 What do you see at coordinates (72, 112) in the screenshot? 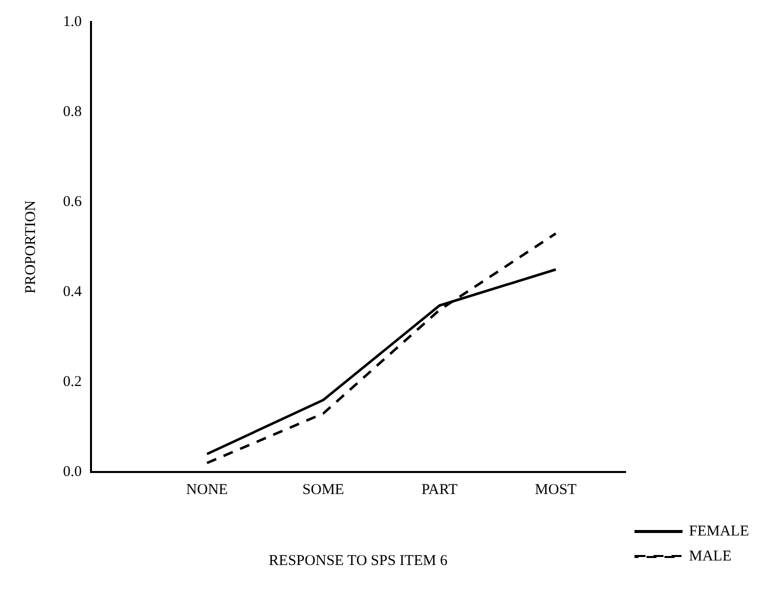
I see `y-tick-label: 0.8` at bounding box center [72, 112].